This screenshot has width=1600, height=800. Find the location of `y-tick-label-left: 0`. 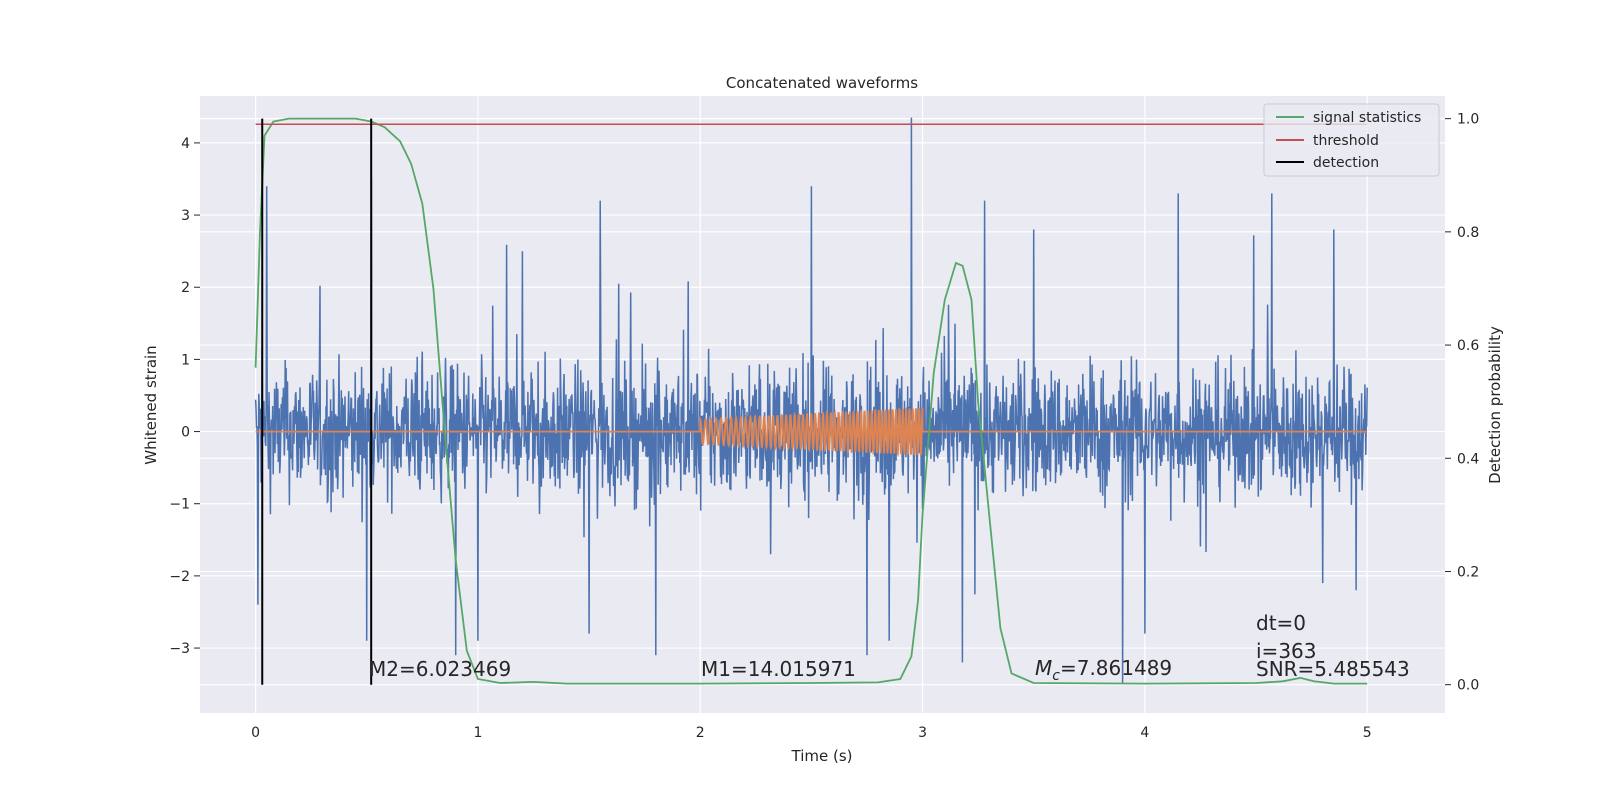

y-tick-label-left: 0 is located at coordinates (185, 433).